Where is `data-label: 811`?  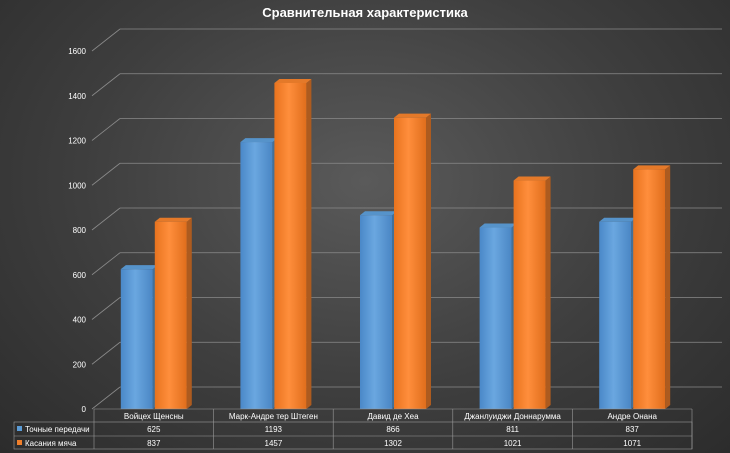
data-label: 811 is located at coordinates (512, 429).